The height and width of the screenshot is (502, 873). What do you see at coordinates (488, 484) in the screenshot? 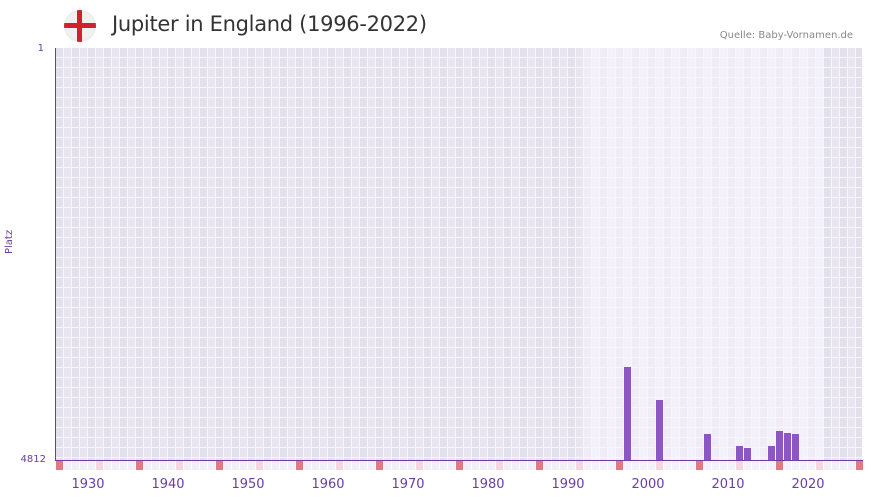
I see `x-tick-1980: 1980` at bounding box center [488, 484].